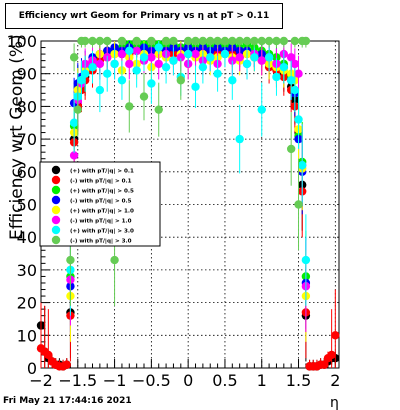 The image size is (400, 410). What do you see at coordinates (27, 237) in the screenshot?
I see `y-tick-label: 40` at bounding box center [27, 237].